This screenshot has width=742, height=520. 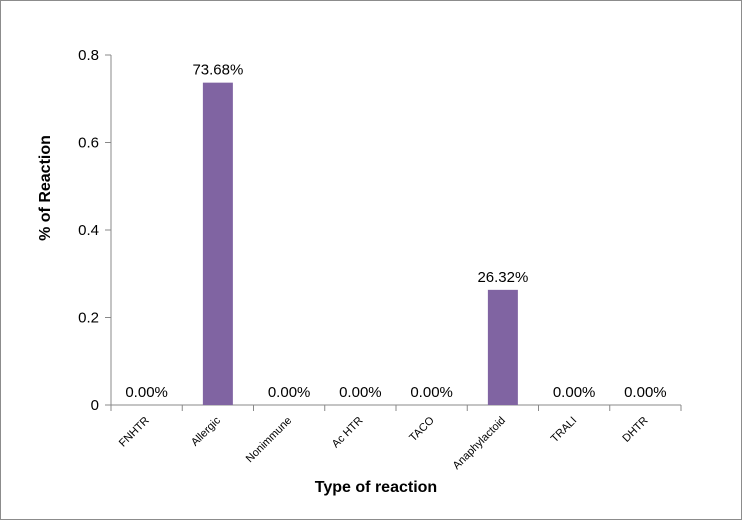 I want to click on x-tick-label: DHTR, so click(x=635, y=430).